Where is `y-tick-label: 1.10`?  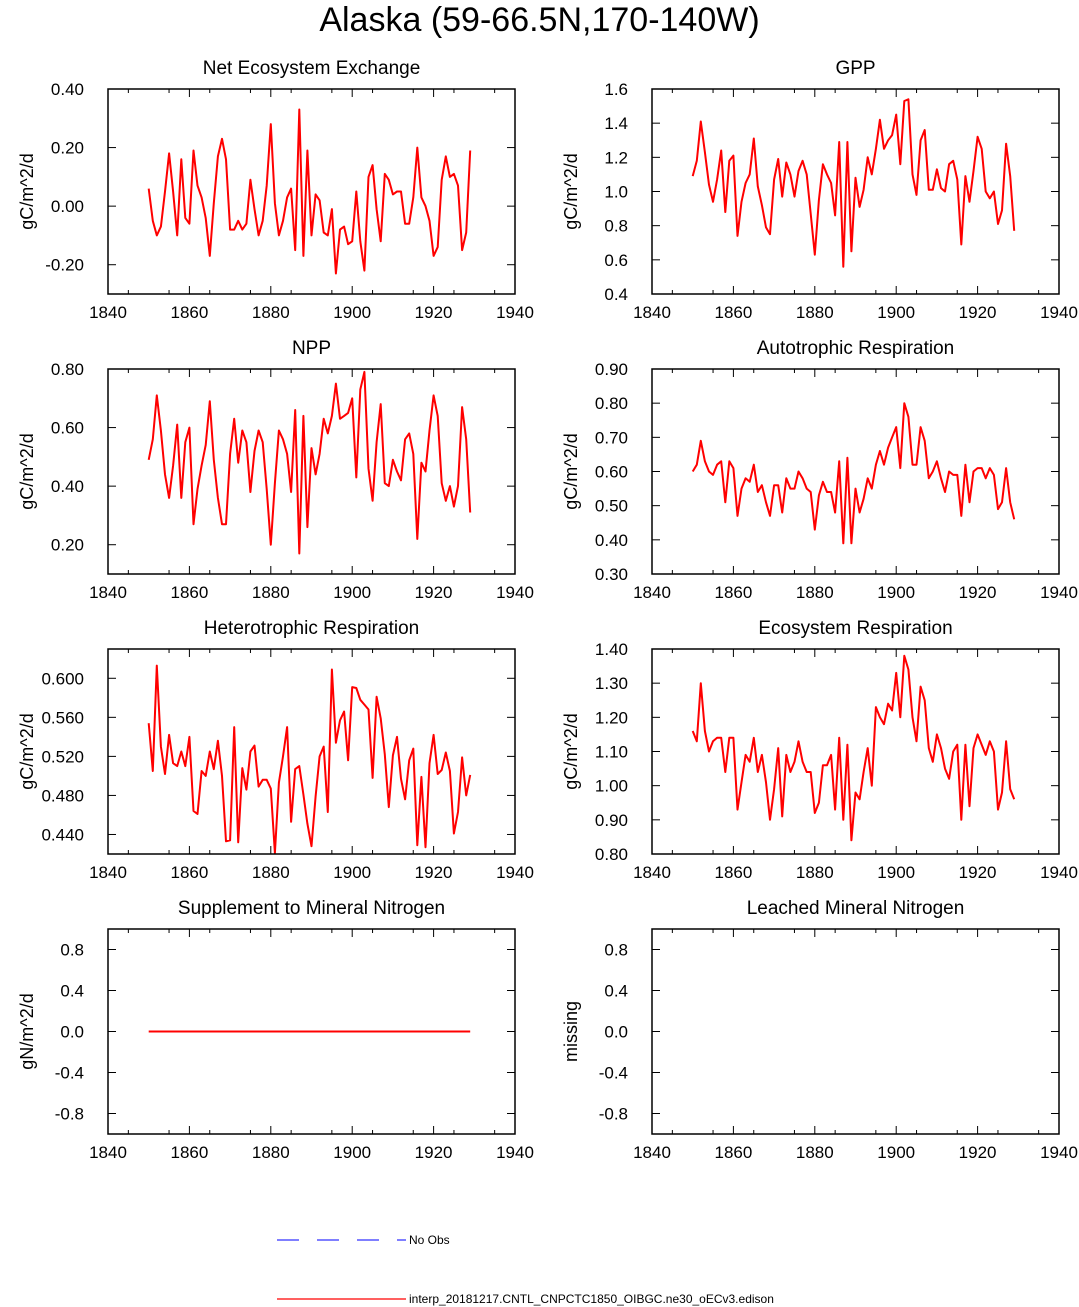
y-tick-label: 1.10 is located at coordinates (611, 752).